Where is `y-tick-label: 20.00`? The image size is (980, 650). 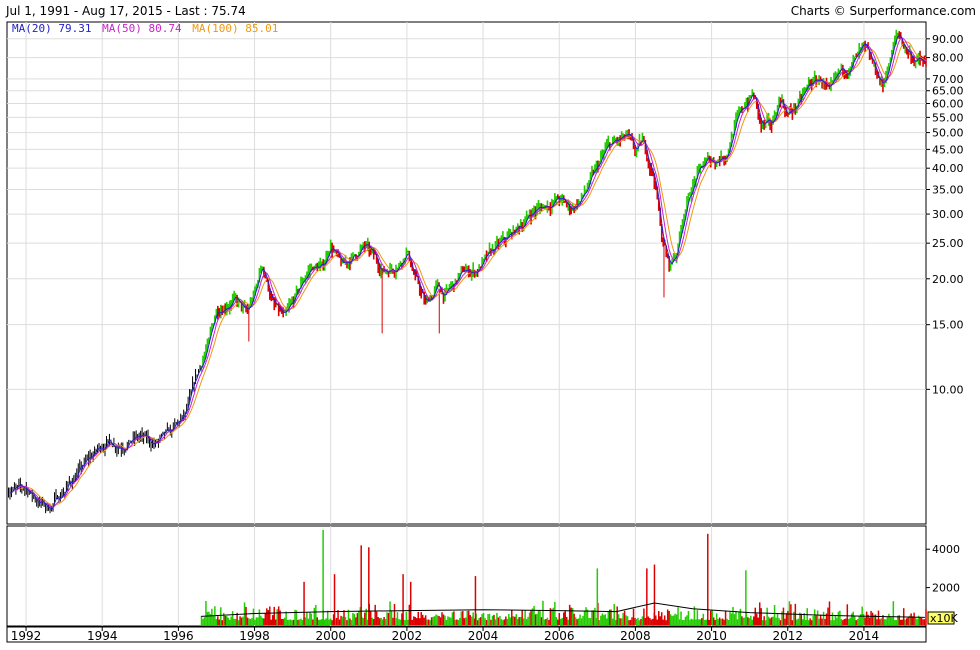
y-tick-label: 20.00 is located at coordinates (948, 279).